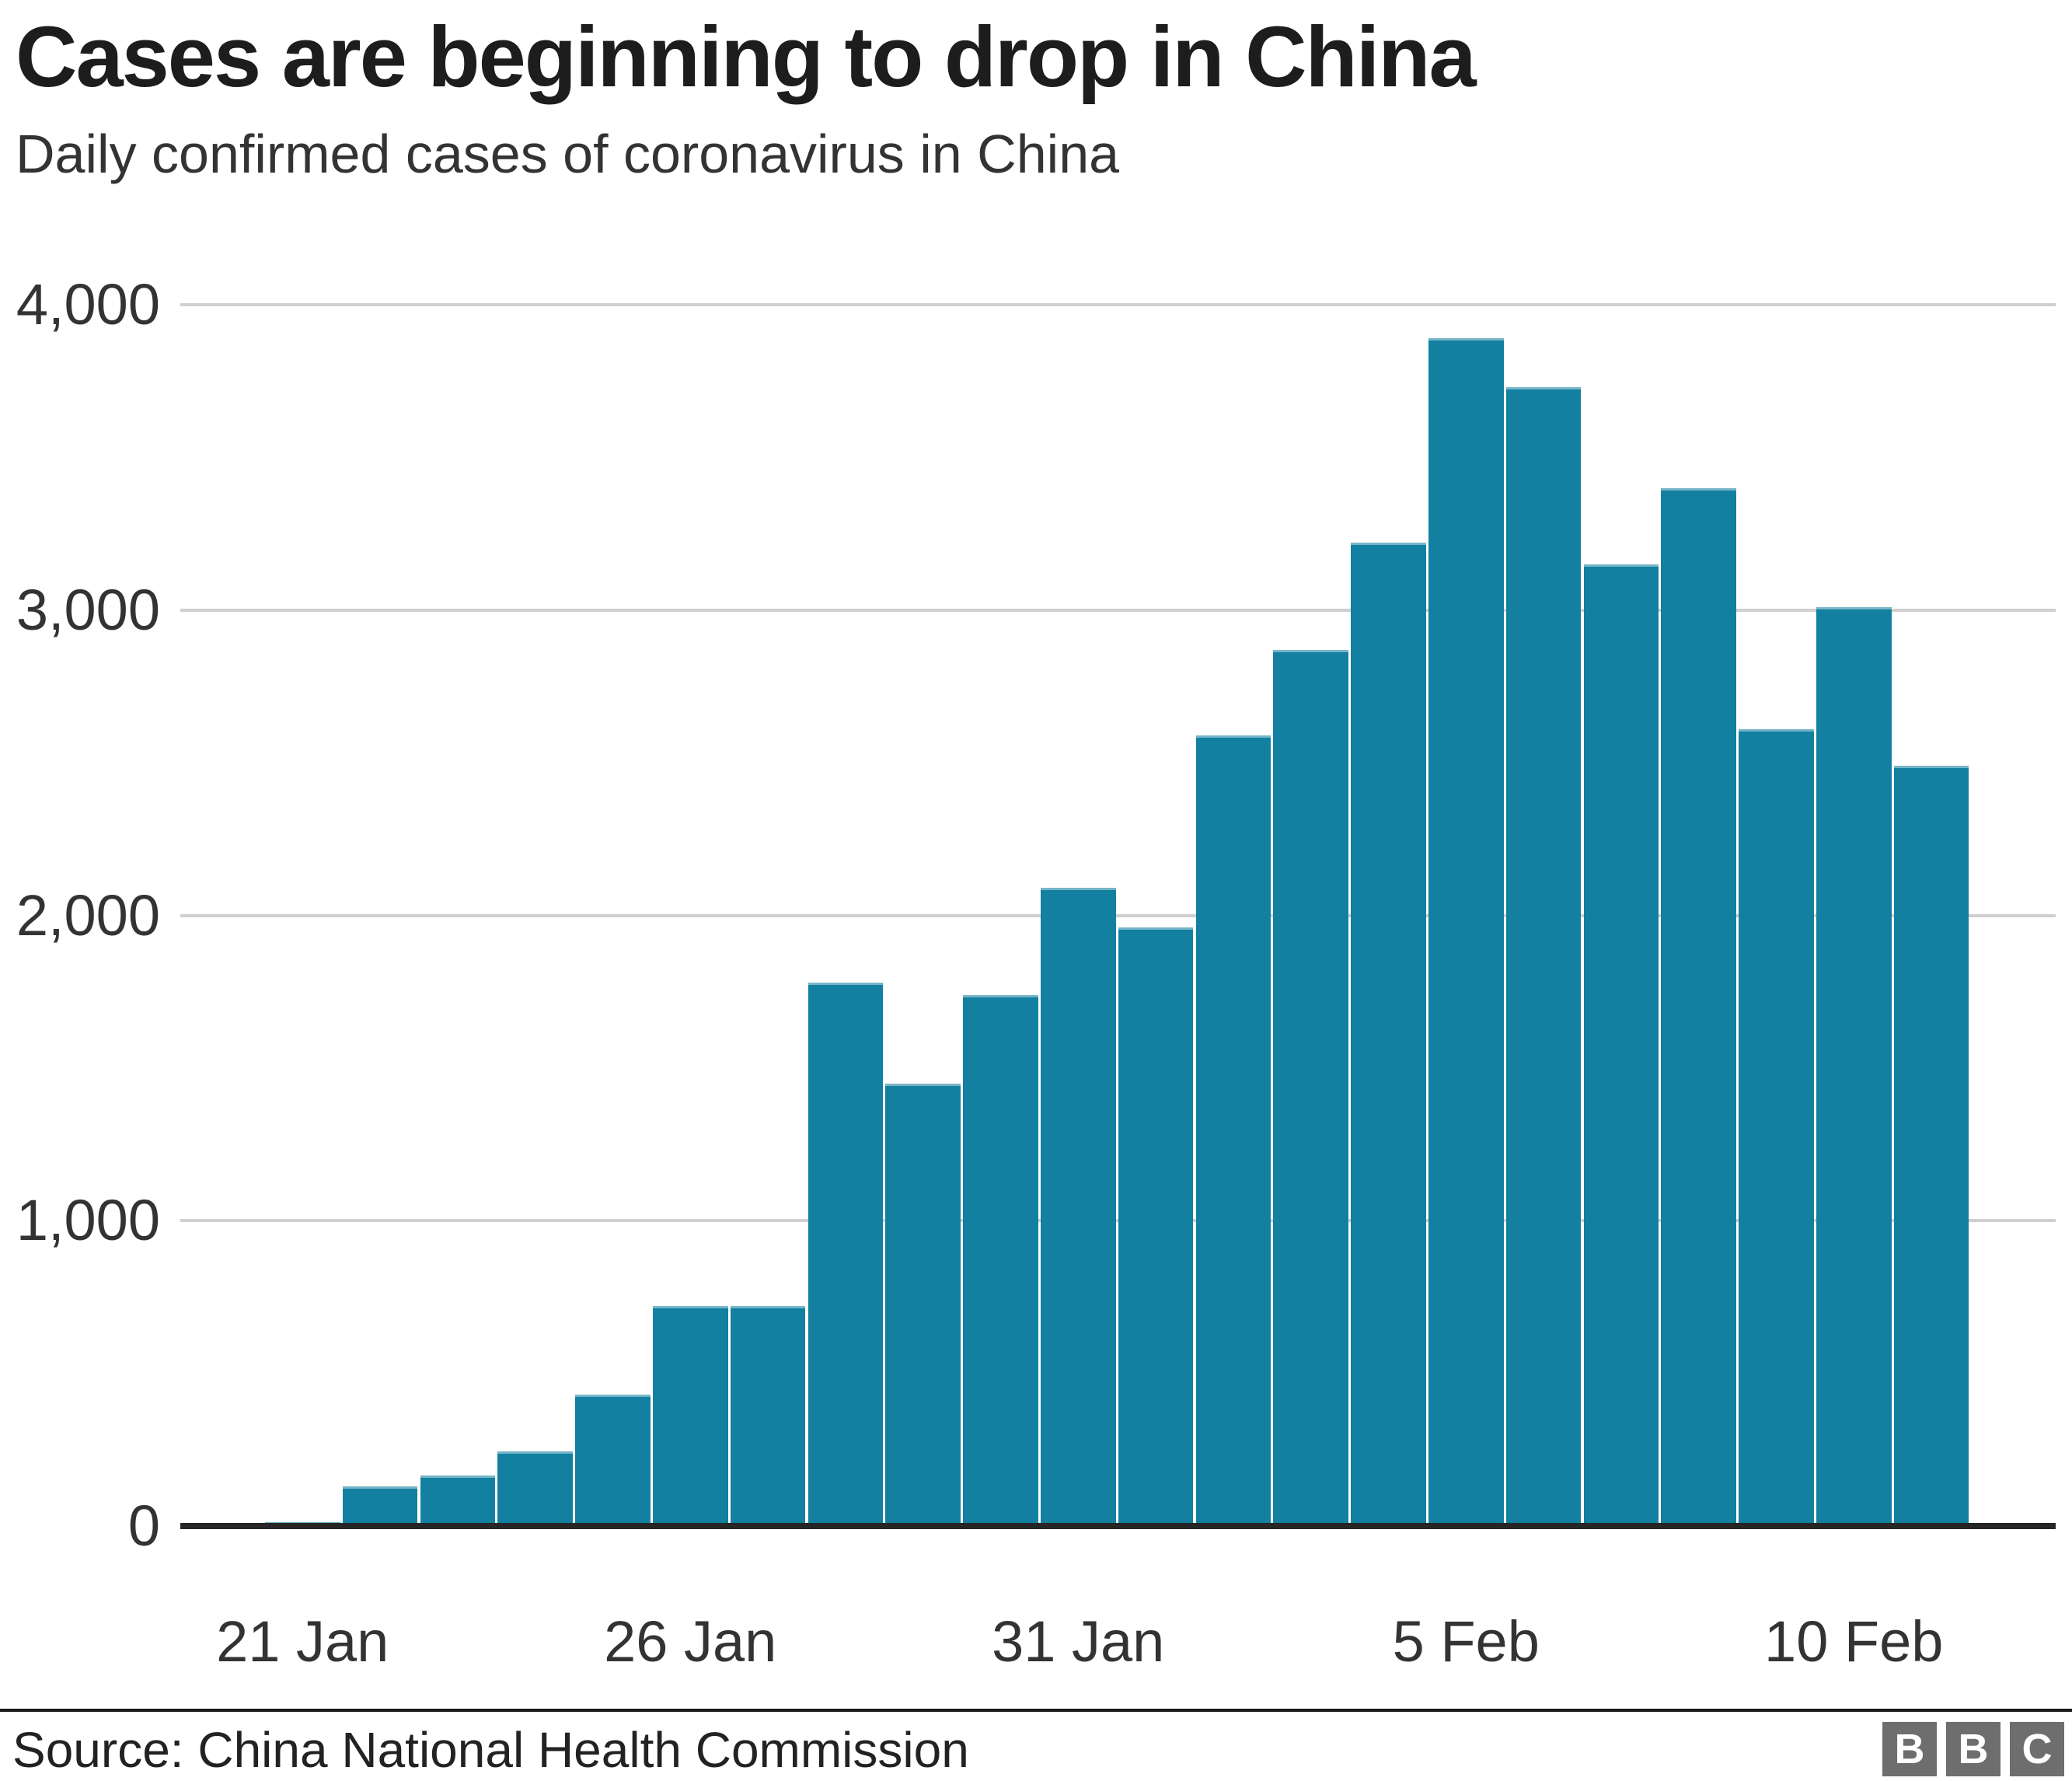 The height and width of the screenshot is (1781, 2072). What do you see at coordinates (1036, 1710) in the screenshot?
I see `footer-divider` at bounding box center [1036, 1710].